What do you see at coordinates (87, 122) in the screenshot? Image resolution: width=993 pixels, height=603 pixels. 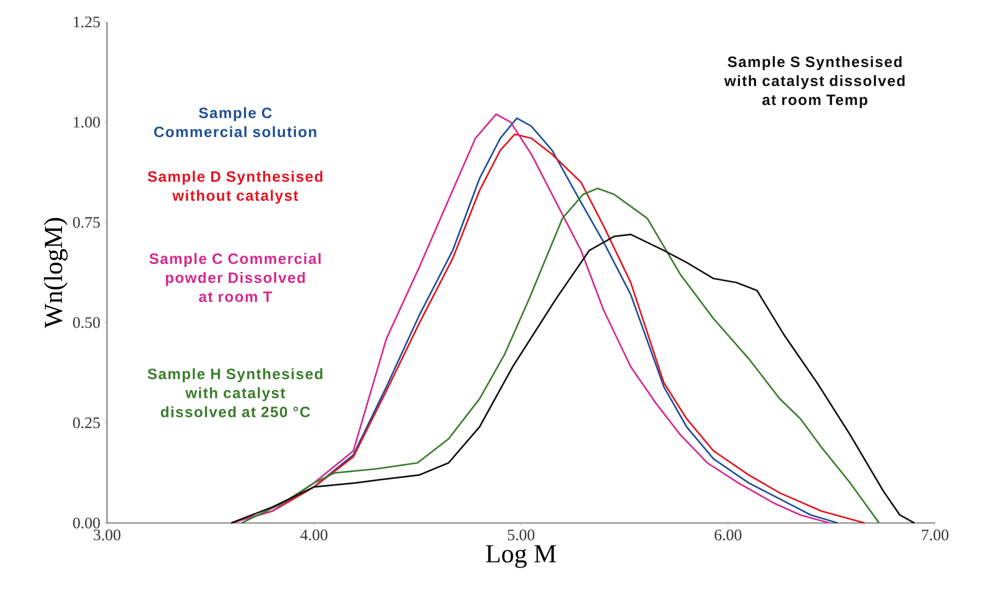 I see `y-tick-label: 1.00` at bounding box center [87, 122].